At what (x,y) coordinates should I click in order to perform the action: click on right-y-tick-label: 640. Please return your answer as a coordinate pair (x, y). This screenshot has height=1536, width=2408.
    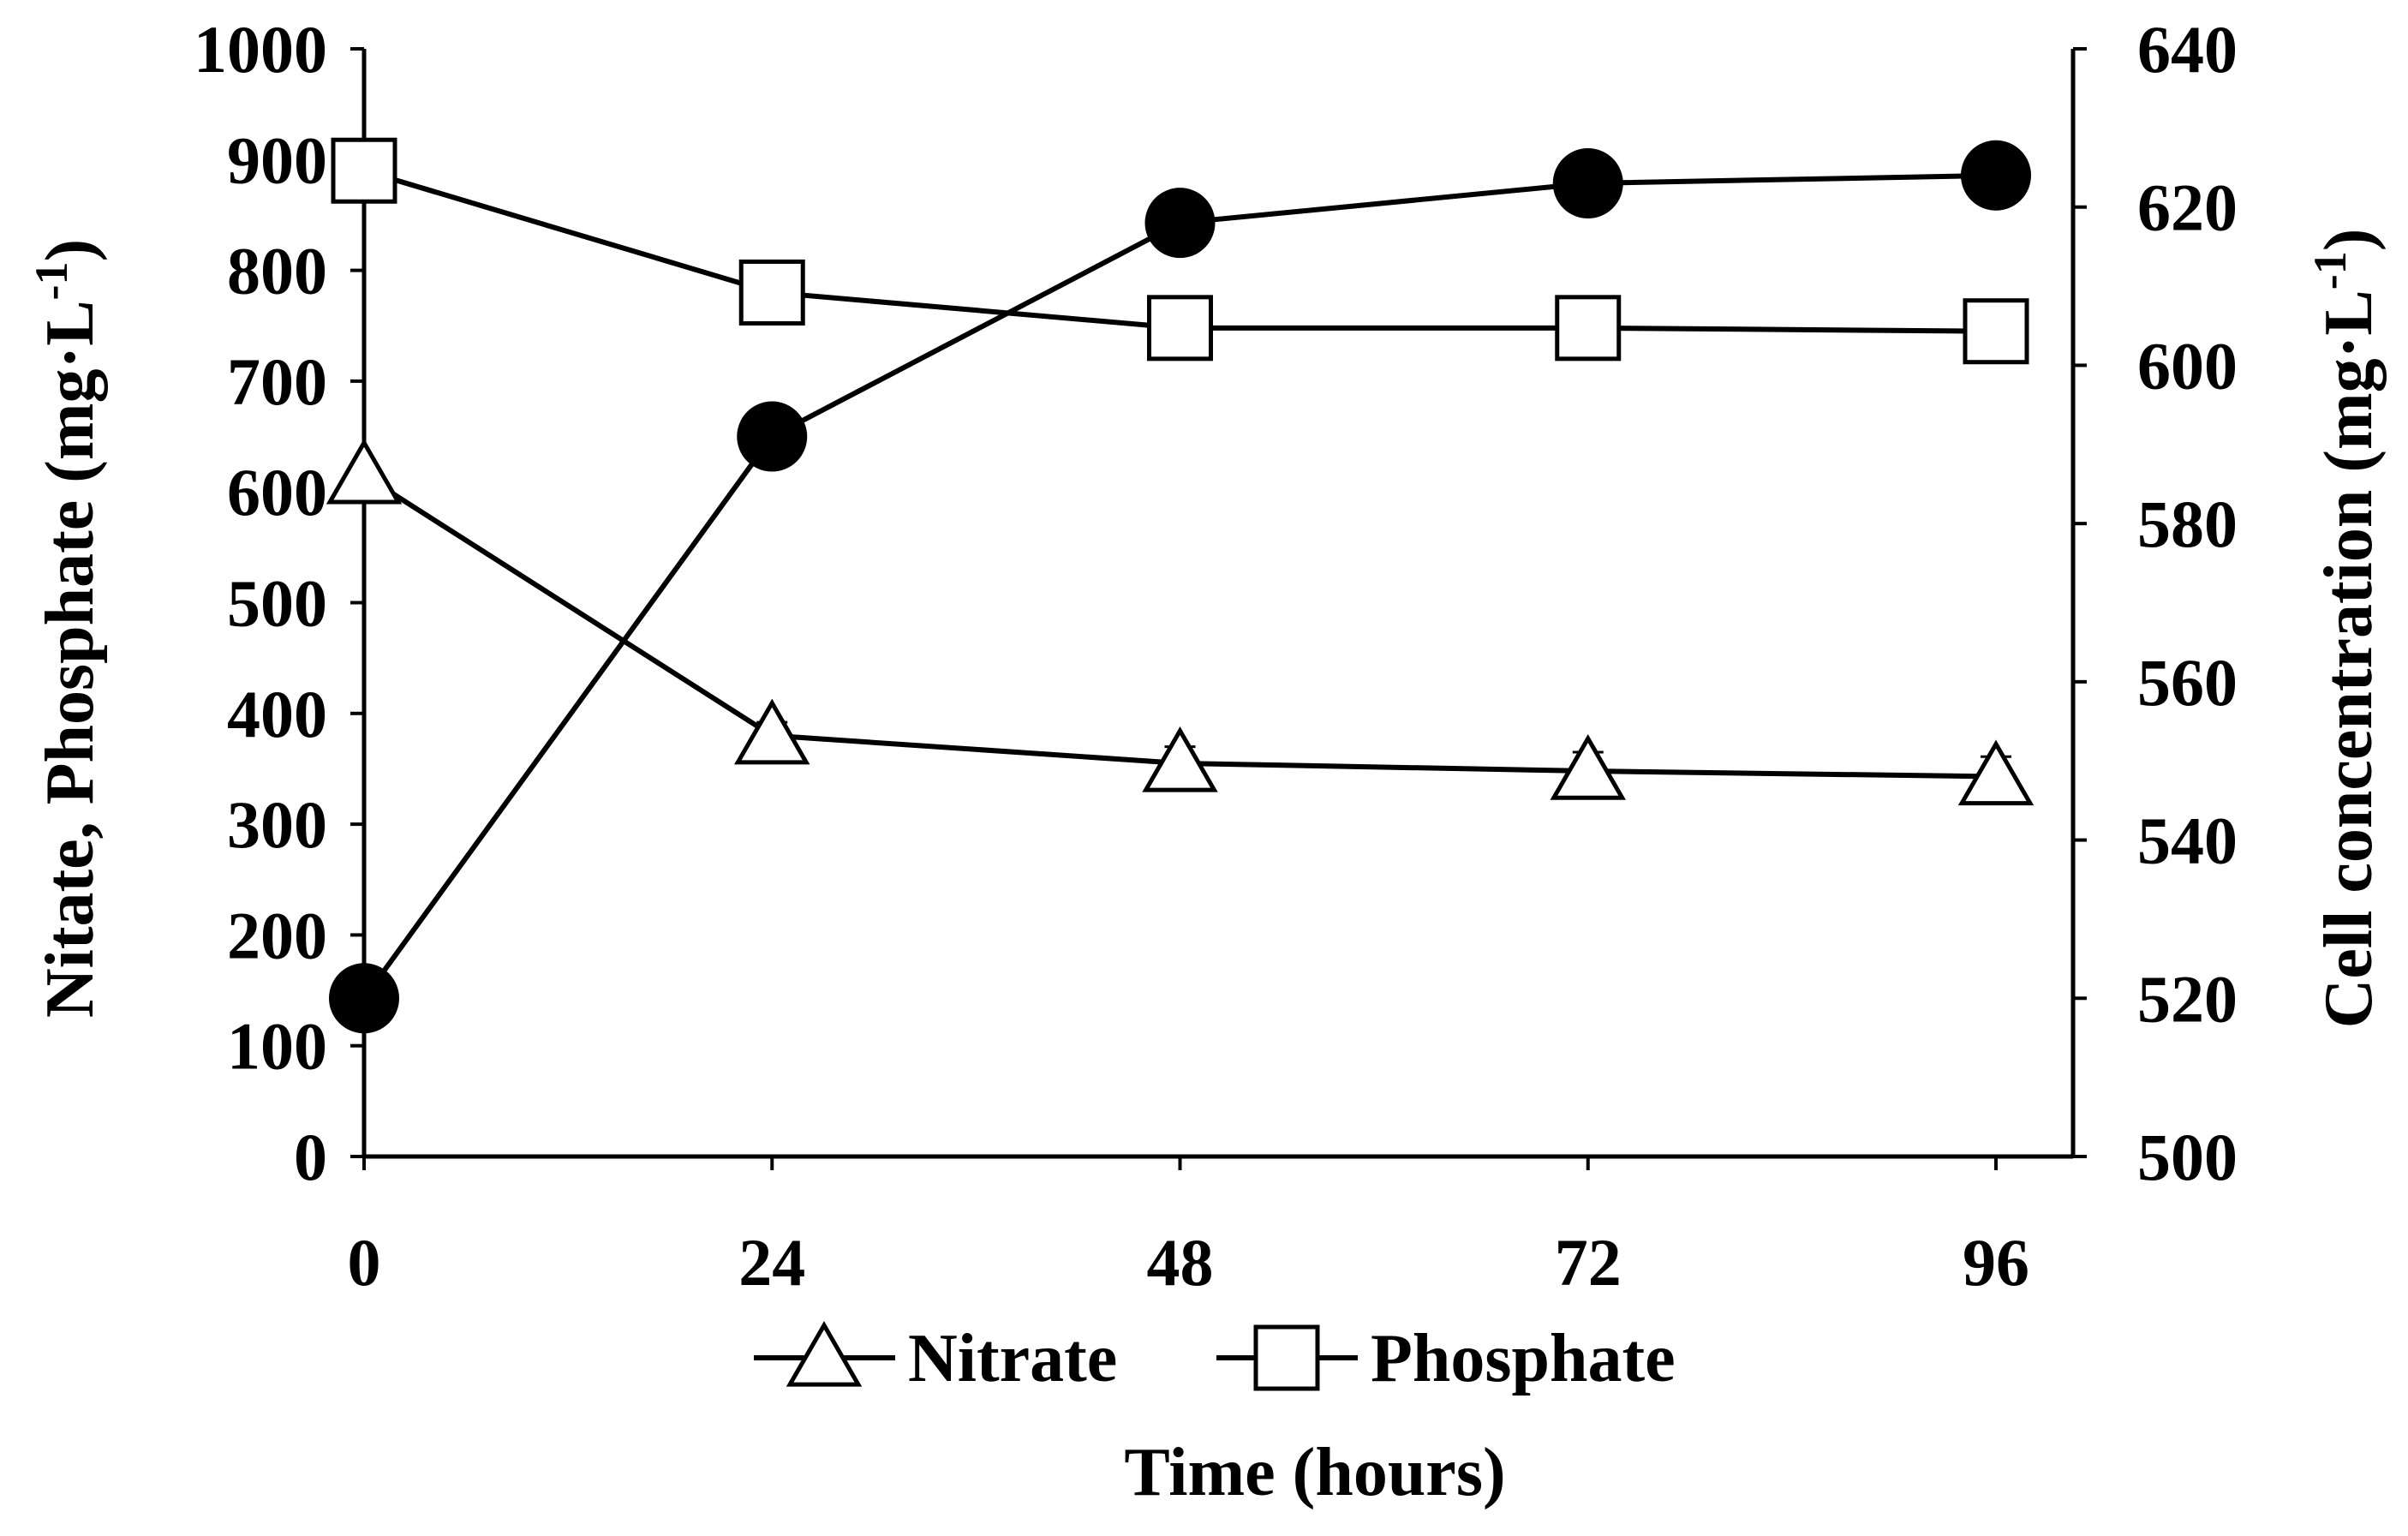
    Looking at the image, I should click on (2187, 49).